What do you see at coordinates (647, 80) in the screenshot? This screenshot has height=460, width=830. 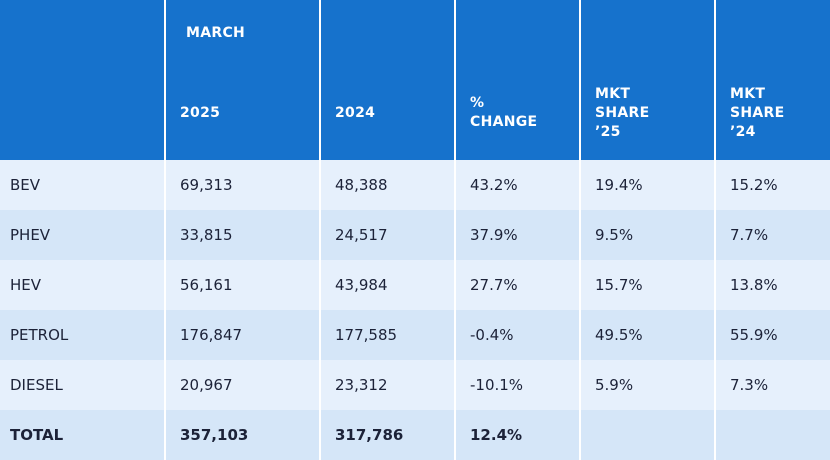 I see `header-cell: MKT SHARE ’25` at bounding box center [647, 80].